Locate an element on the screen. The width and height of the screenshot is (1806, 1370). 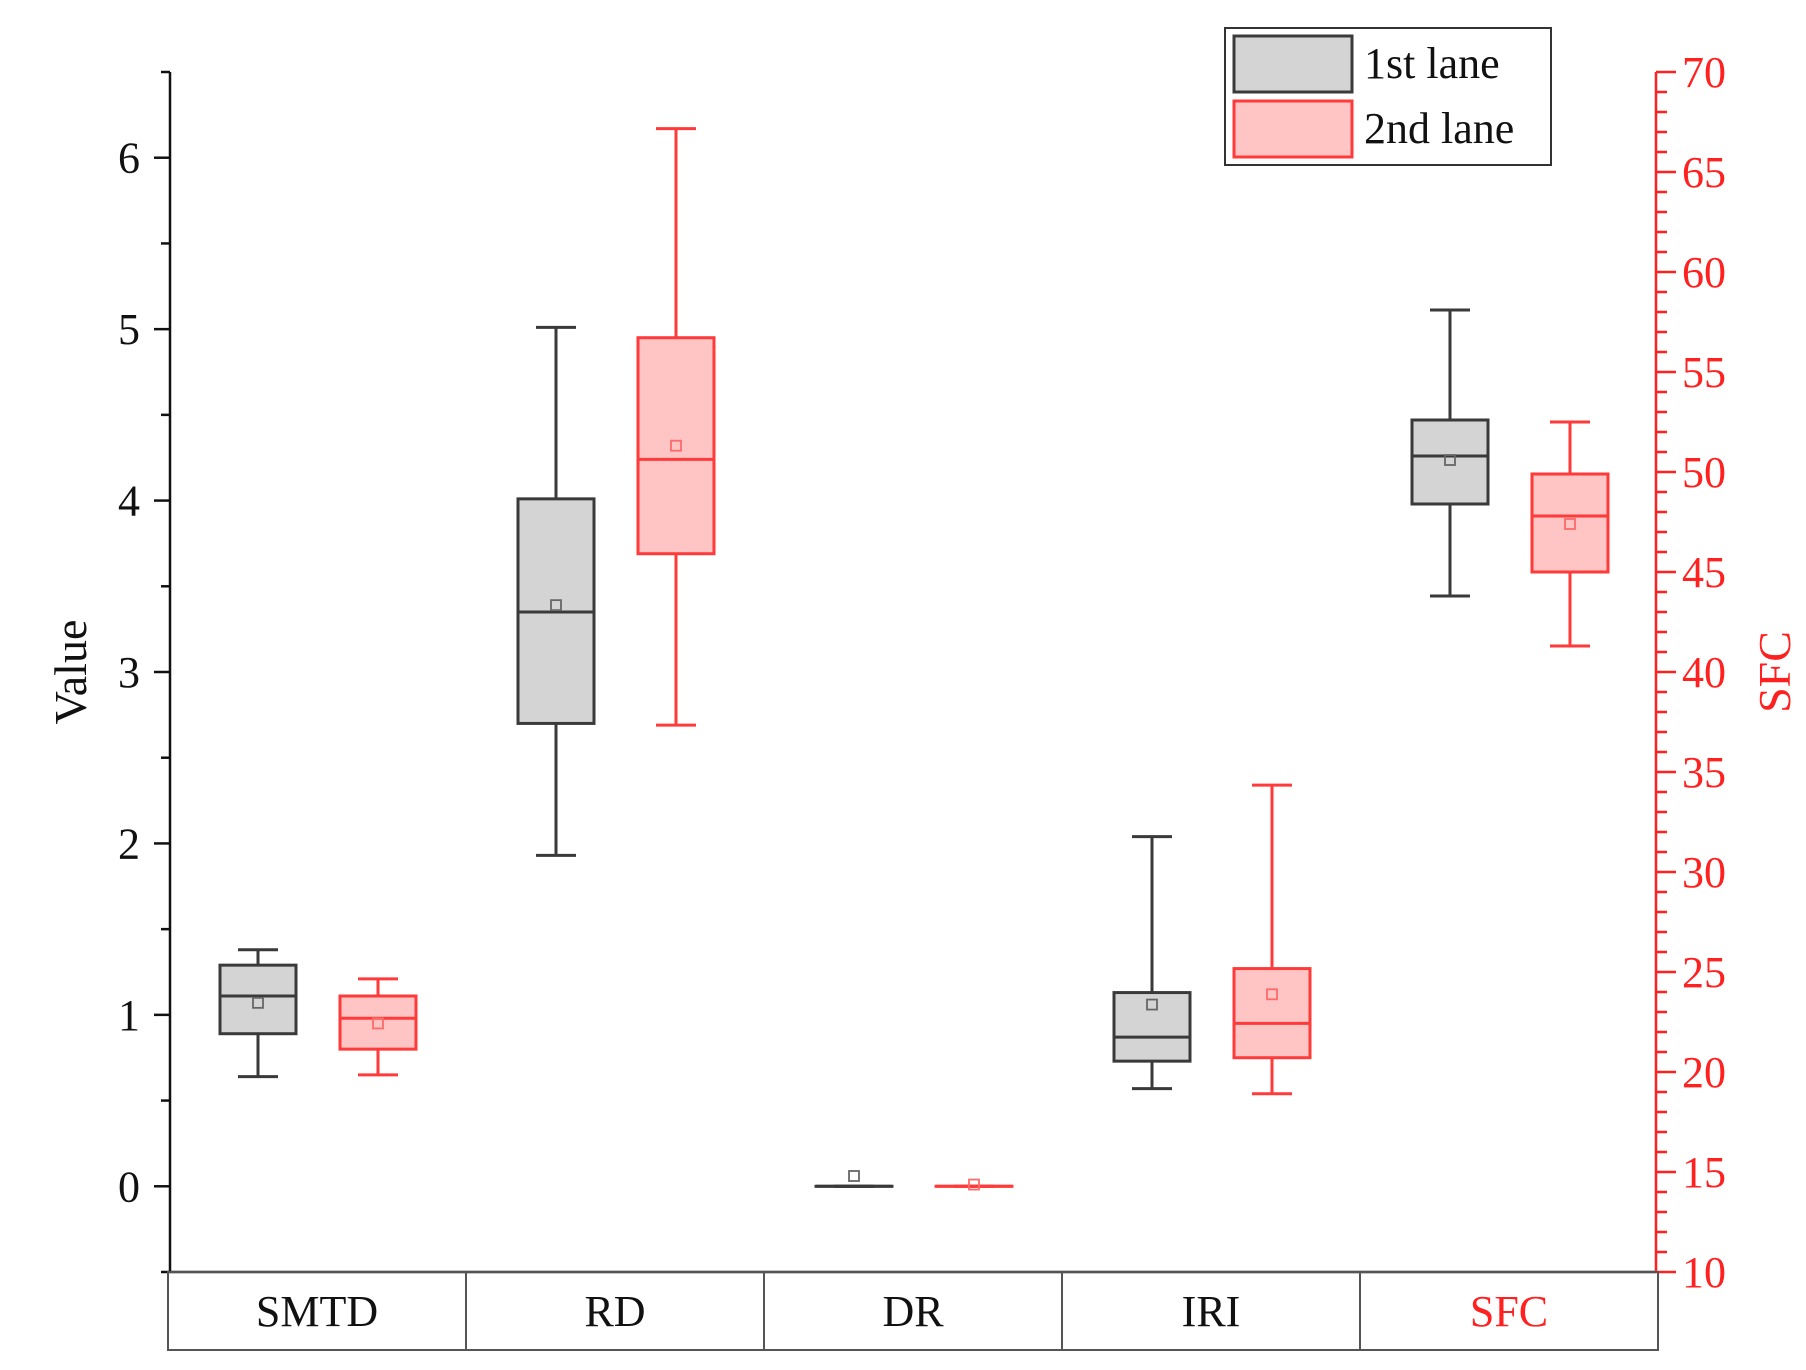
right-tick-label: 30 is located at coordinates (1704, 872).